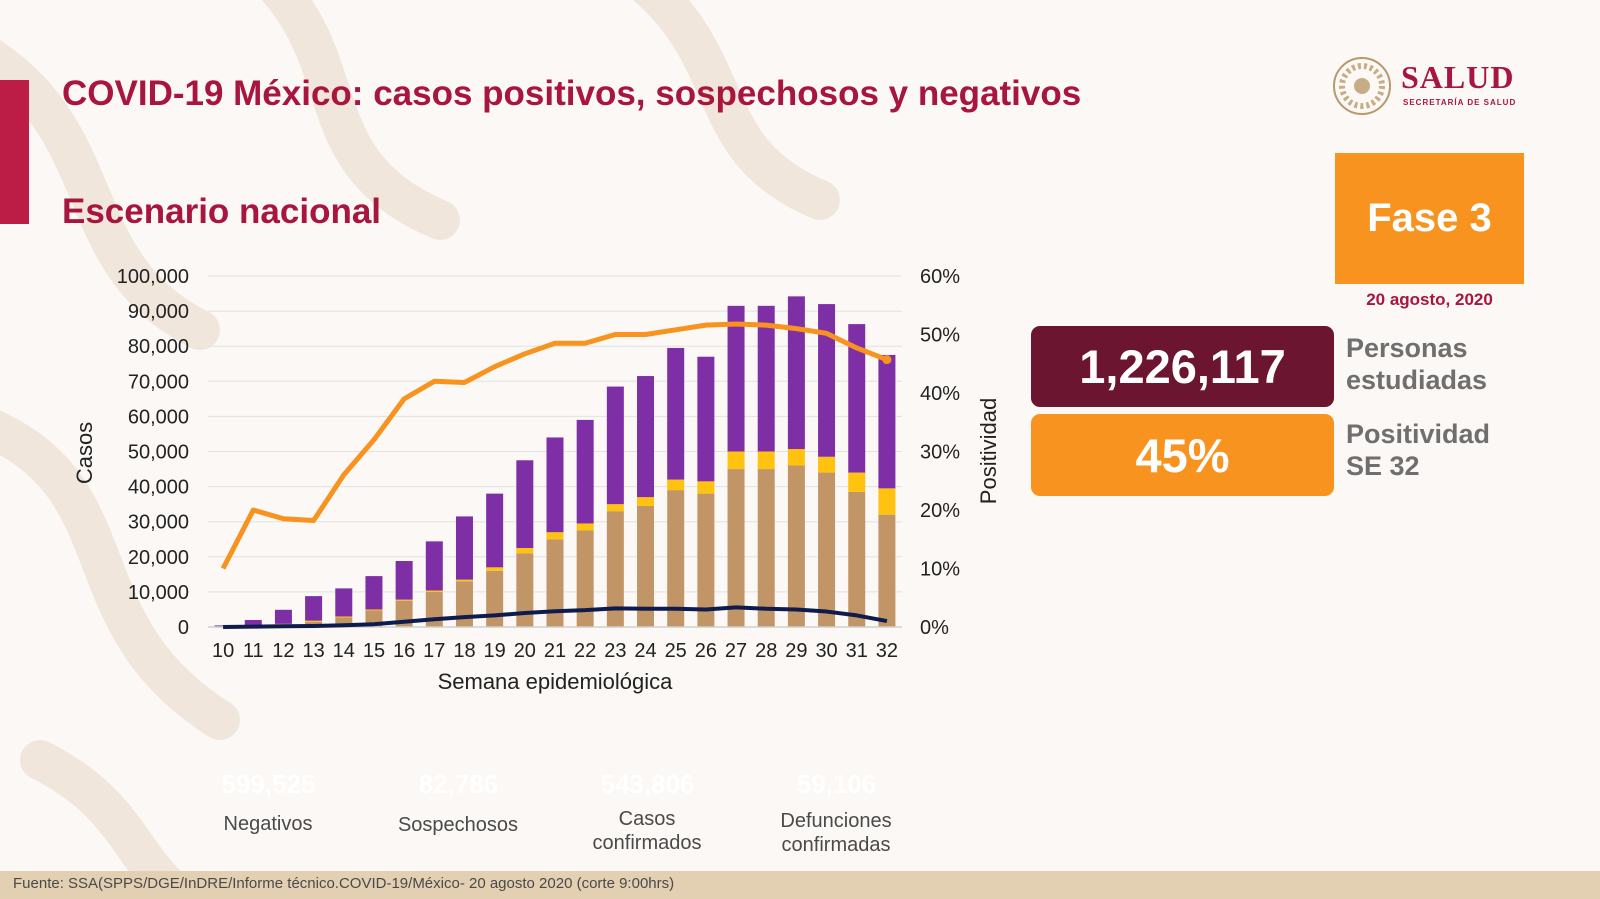 Image resolution: width=1600 pixels, height=899 pixels. What do you see at coordinates (158, 382) in the screenshot?
I see `y-tick-label: 70,000` at bounding box center [158, 382].